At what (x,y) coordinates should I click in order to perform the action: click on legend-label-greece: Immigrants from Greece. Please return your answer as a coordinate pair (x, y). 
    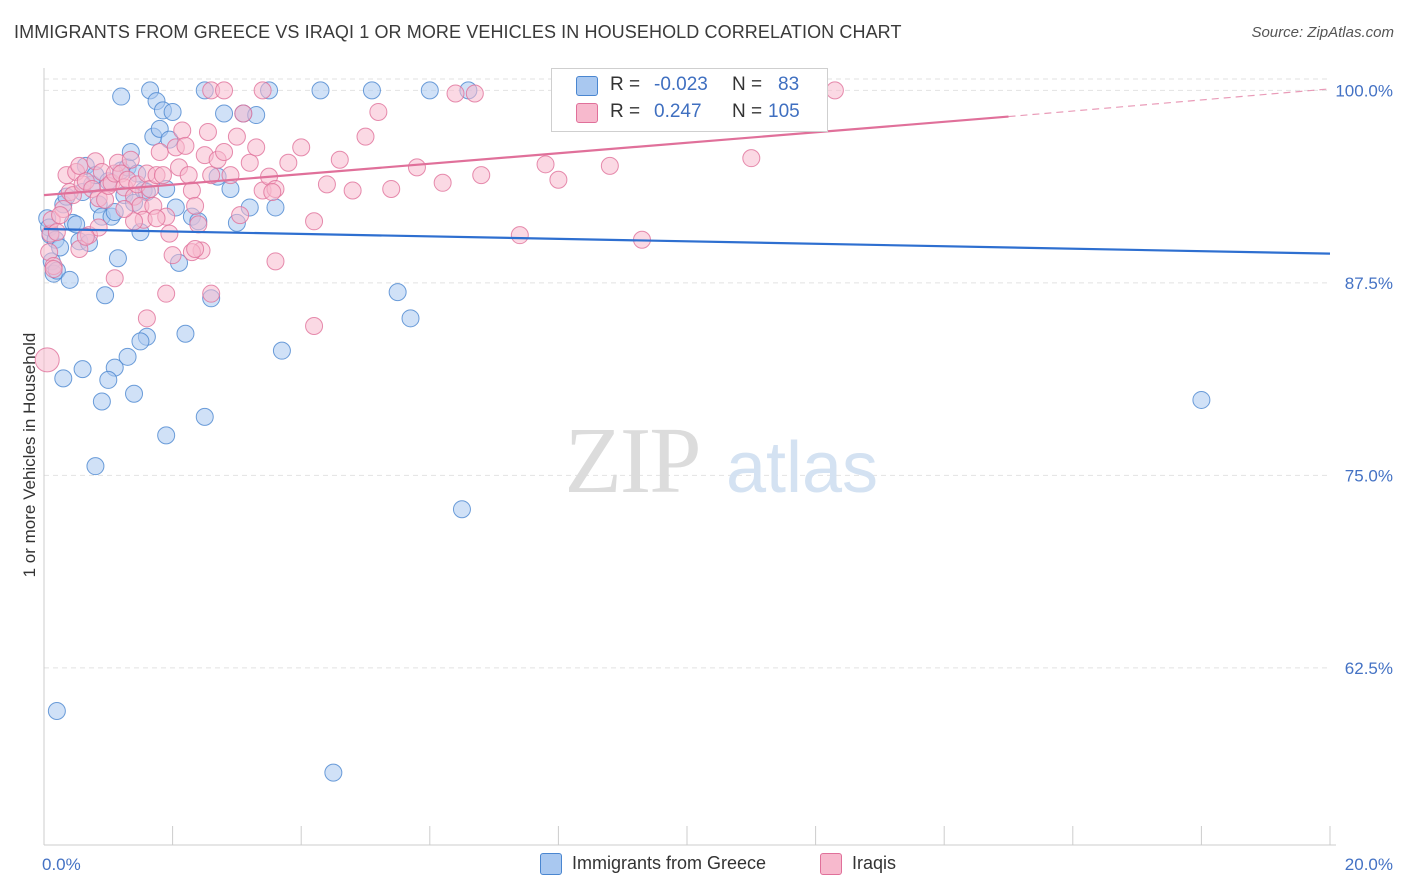
    Looking at the image, I should click on (669, 863).